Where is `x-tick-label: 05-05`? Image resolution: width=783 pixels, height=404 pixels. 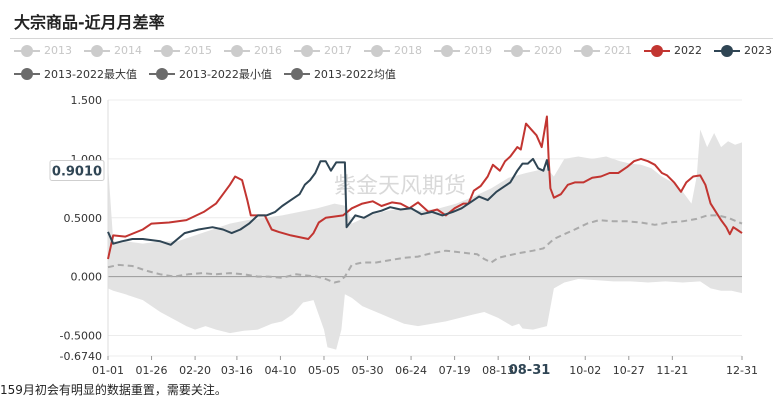
x-tick-label: 05-05 is located at coordinates (324, 370).